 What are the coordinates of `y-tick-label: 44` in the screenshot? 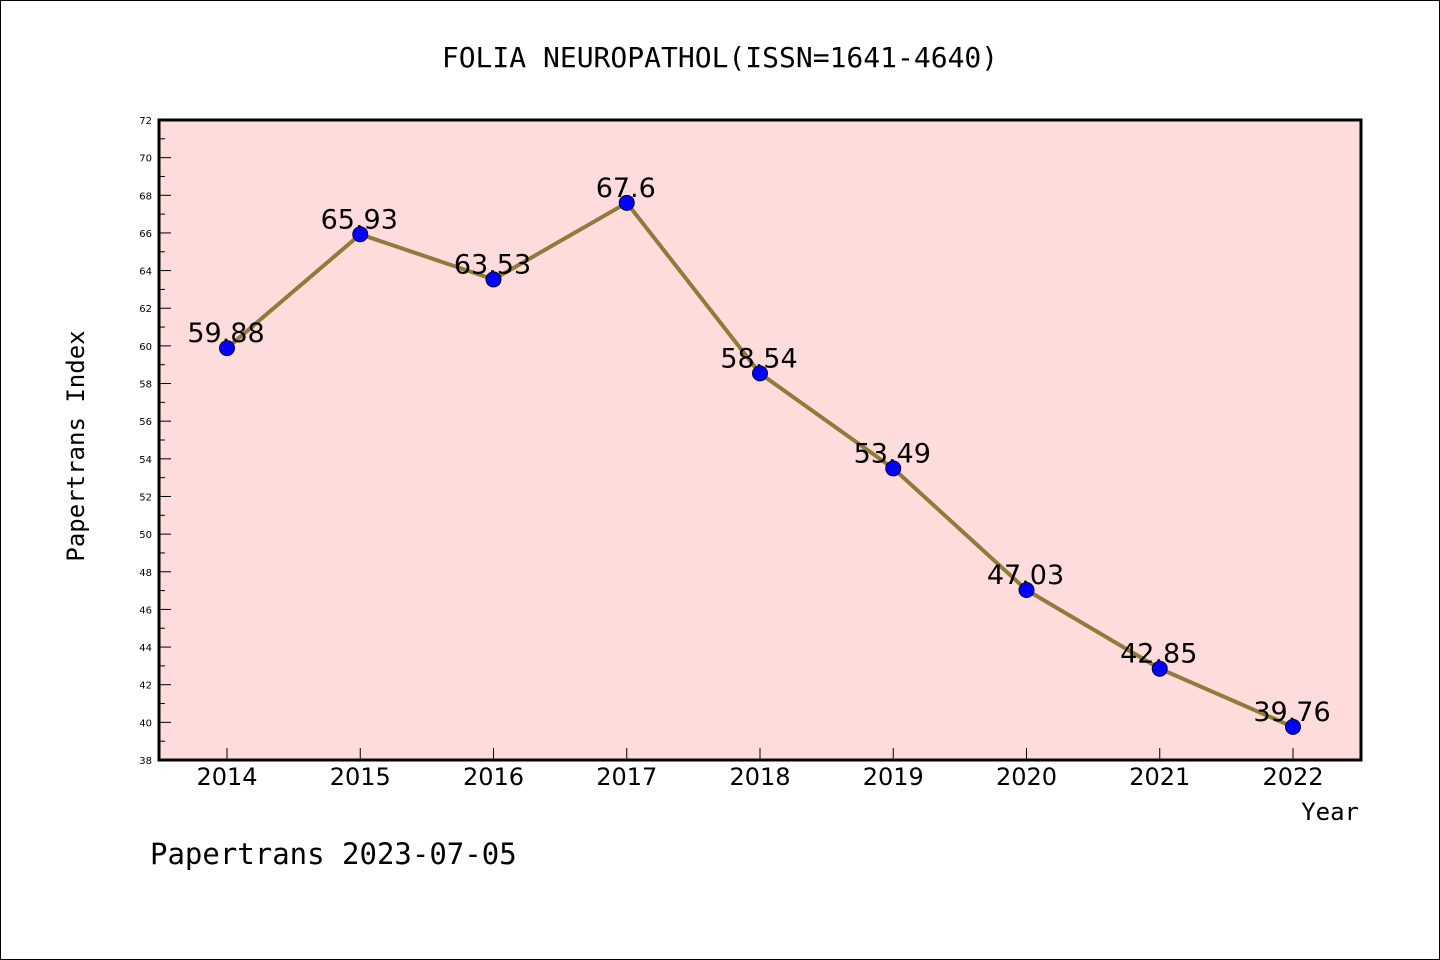 It's located at (145, 648).